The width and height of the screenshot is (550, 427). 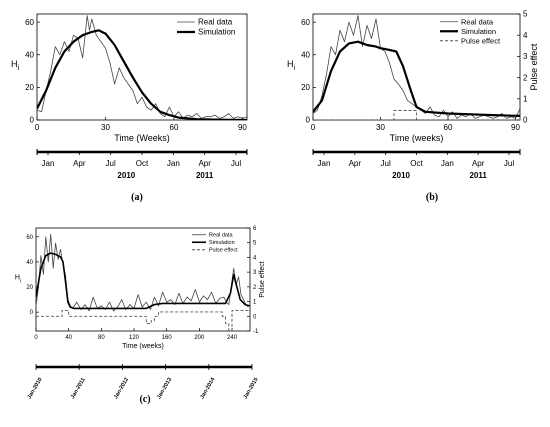 What do you see at coordinates (167, 338) in the screenshot?
I see `x-tick-label: 160` at bounding box center [167, 338].